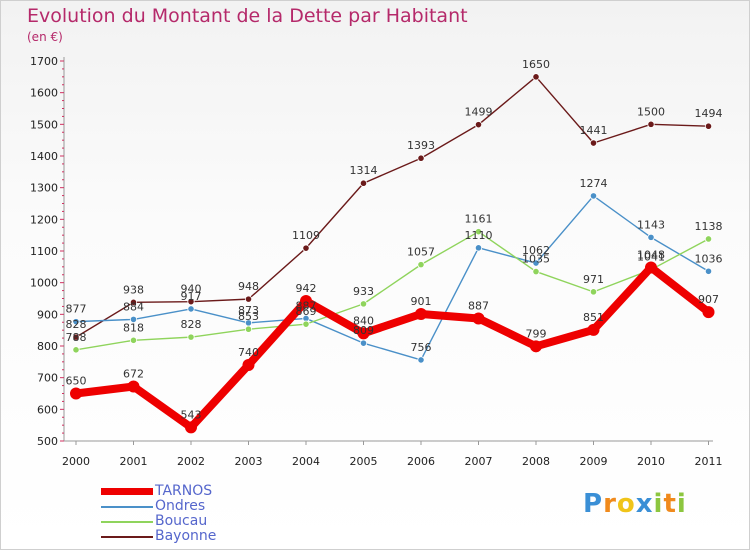  I want to click on data-label: 948, so click(248, 286).